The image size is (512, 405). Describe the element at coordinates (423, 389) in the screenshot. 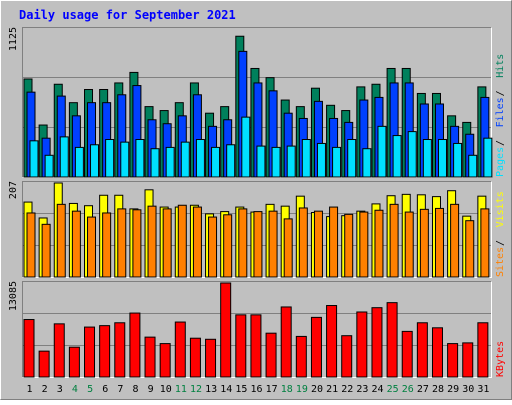

I see `day-label-27: 27` at that location.